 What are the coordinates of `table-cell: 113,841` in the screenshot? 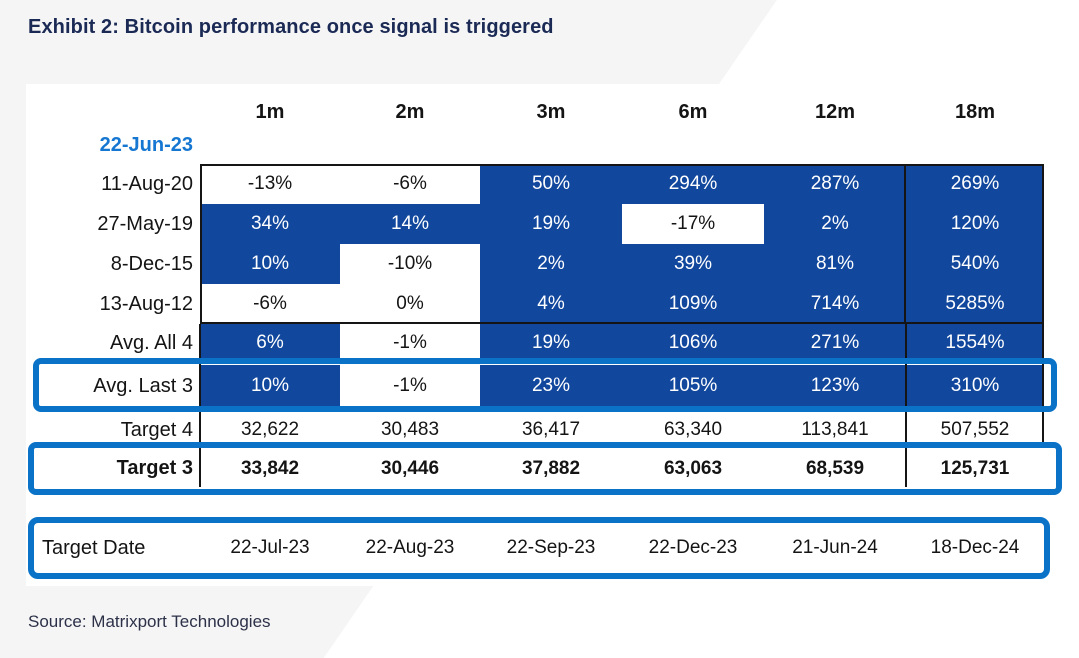 It's located at (835, 429).